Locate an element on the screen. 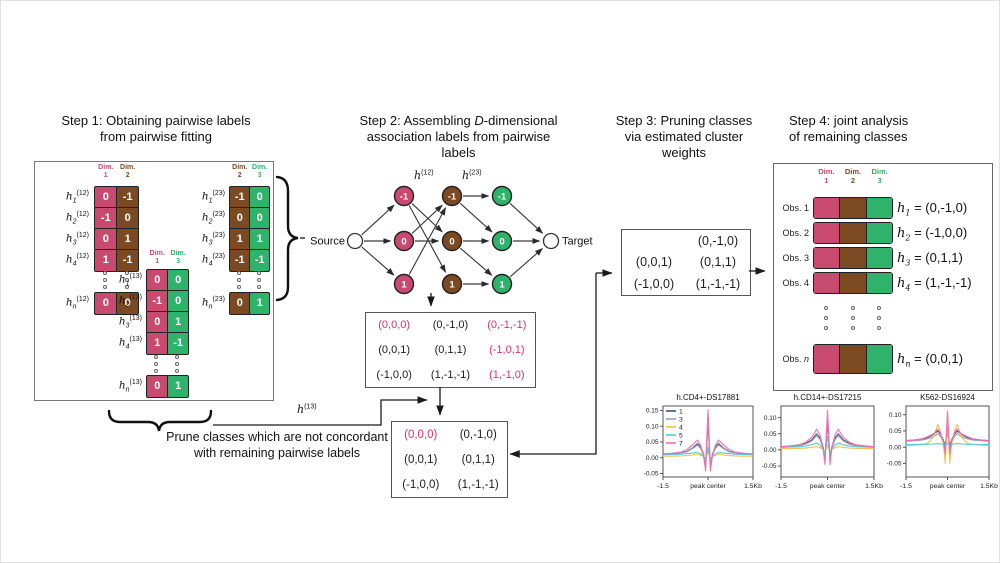  candidate-label: (1,-1,-1) is located at coordinates (450, 374).